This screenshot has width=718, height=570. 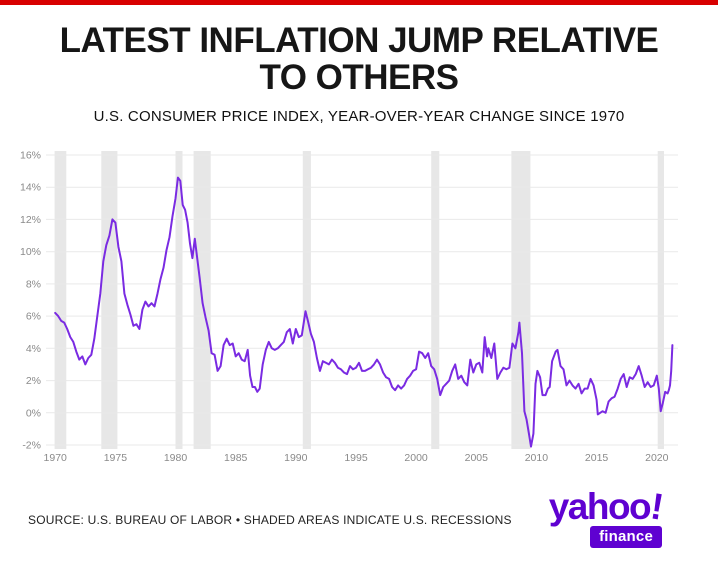 I want to click on y-axis-label: 10%, so click(x=30, y=252).